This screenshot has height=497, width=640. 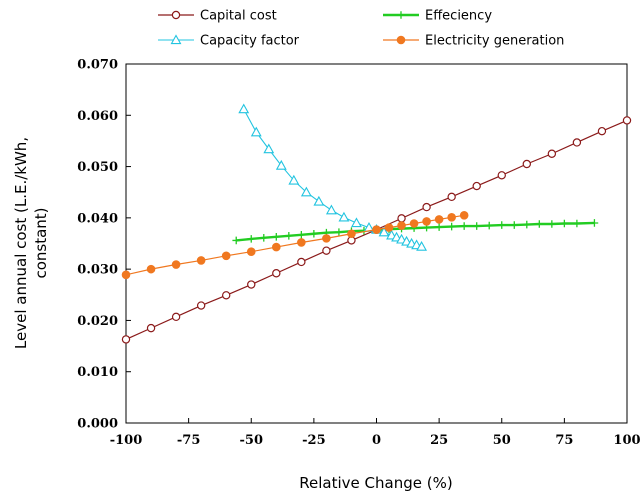 What do you see at coordinates (97, 321) in the screenshot?
I see `y-tick-label: 0.020` at bounding box center [97, 321].